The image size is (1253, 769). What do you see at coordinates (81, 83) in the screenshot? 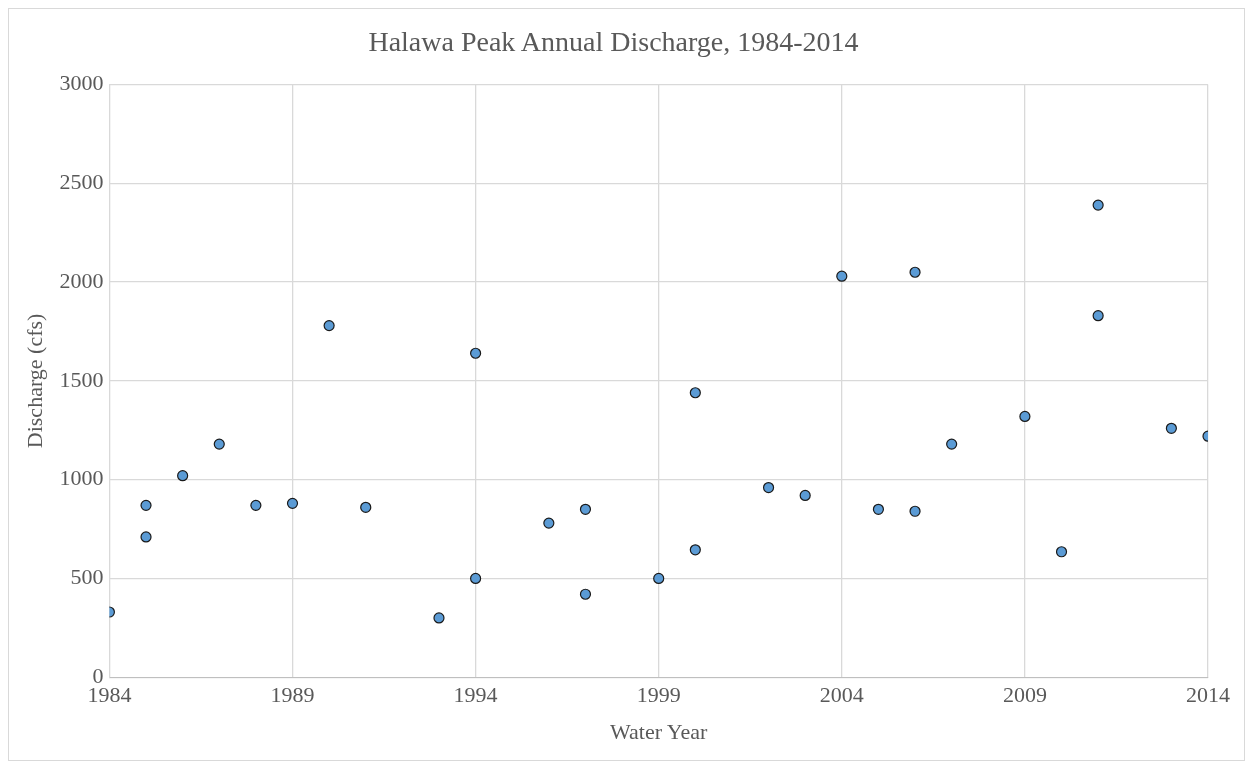
I see `y-tick-label: 3000` at bounding box center [81, 83].